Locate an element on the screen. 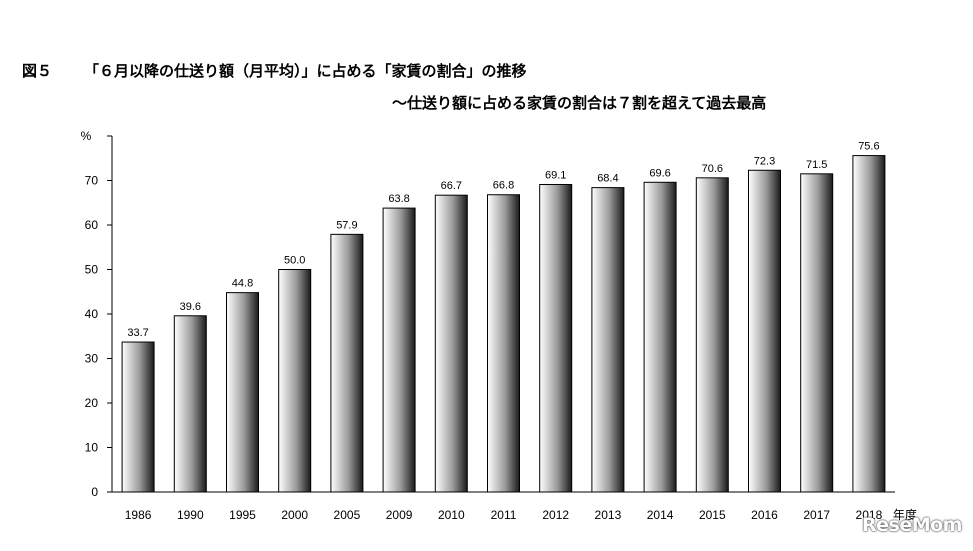  y-axis-unit-label: % is located at coordinates (86, 136).